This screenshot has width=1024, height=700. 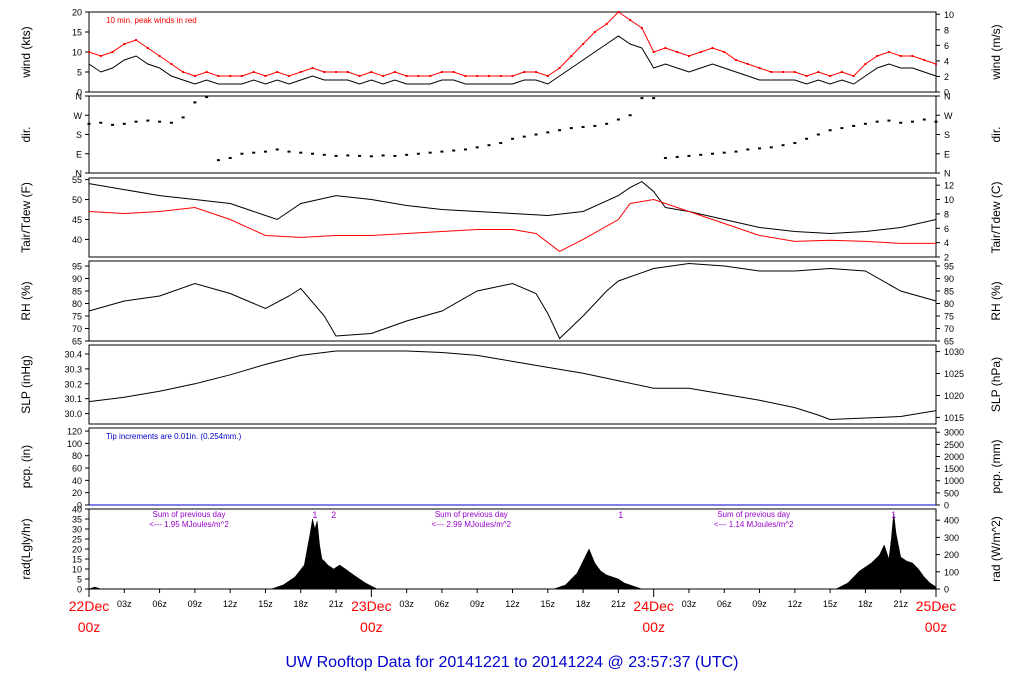 I want to click on y-tick-label-right: 3000, so click(x=954, y=433).